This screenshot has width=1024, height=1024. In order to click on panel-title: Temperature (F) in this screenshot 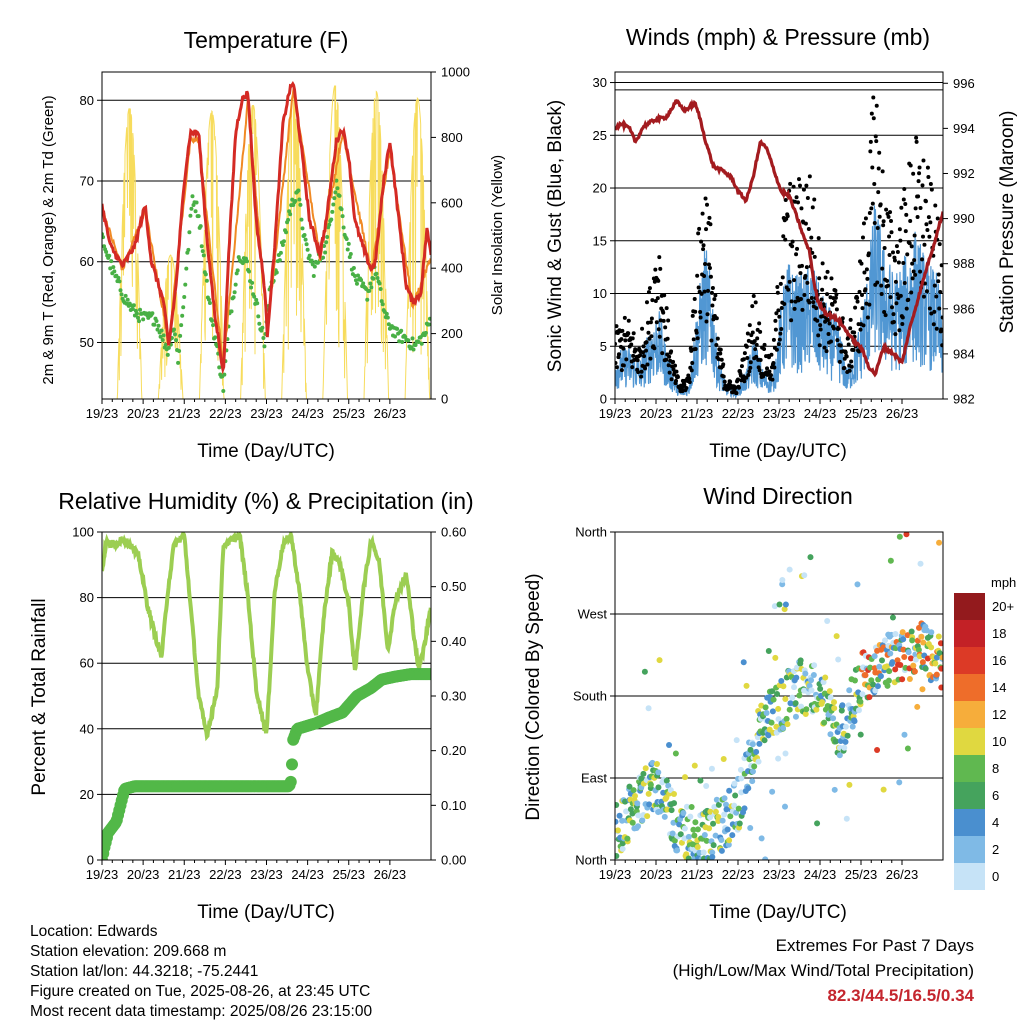, I will do `click(266, 40)`.